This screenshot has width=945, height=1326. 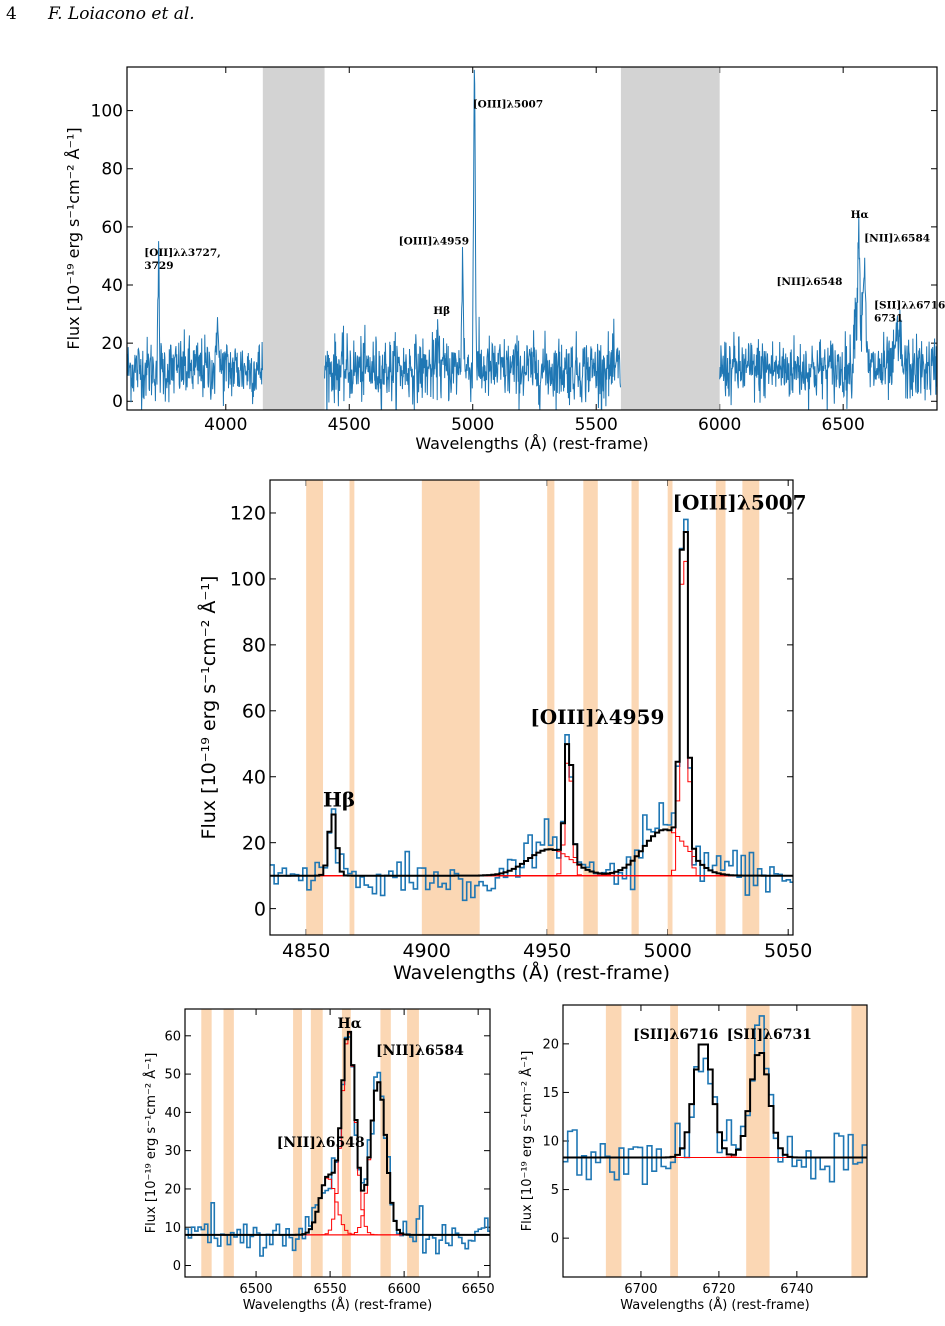 I want to click on page-number: 4, so click(x=11, y=14).